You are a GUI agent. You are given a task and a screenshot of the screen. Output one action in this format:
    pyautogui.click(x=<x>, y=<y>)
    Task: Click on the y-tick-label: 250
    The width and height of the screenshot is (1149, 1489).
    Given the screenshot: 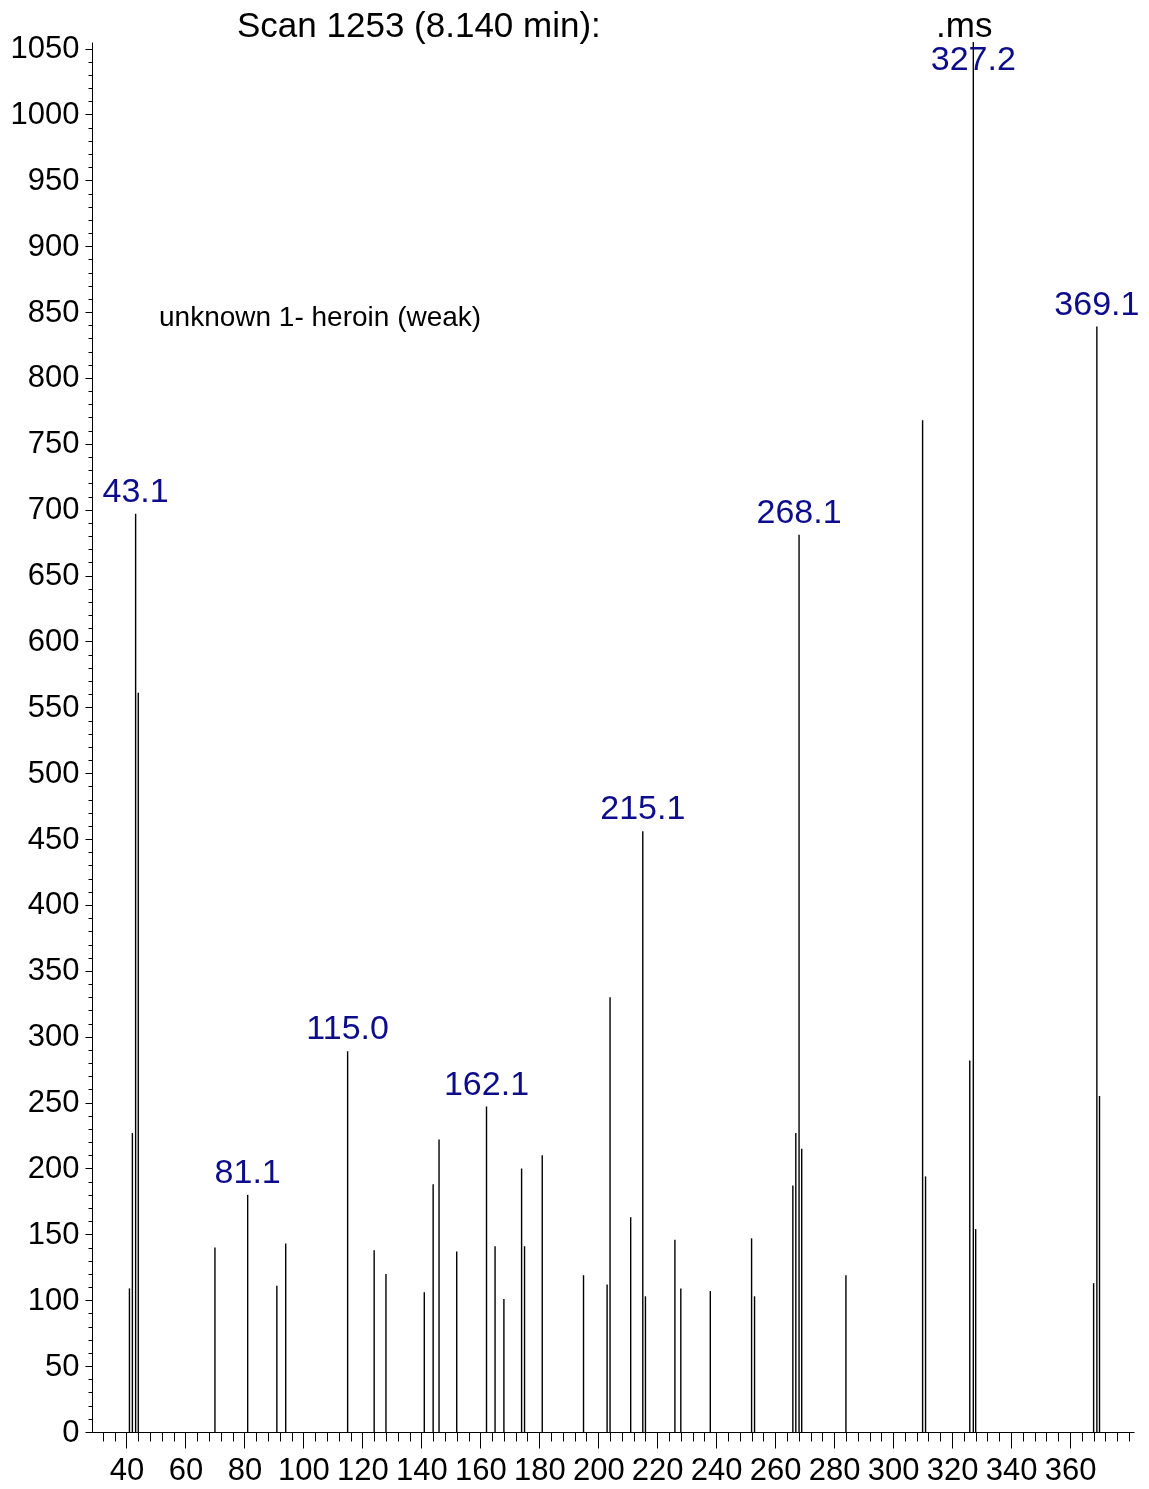 What is the action you would take?
    pyautogui.click(x=53, y=1102)
    